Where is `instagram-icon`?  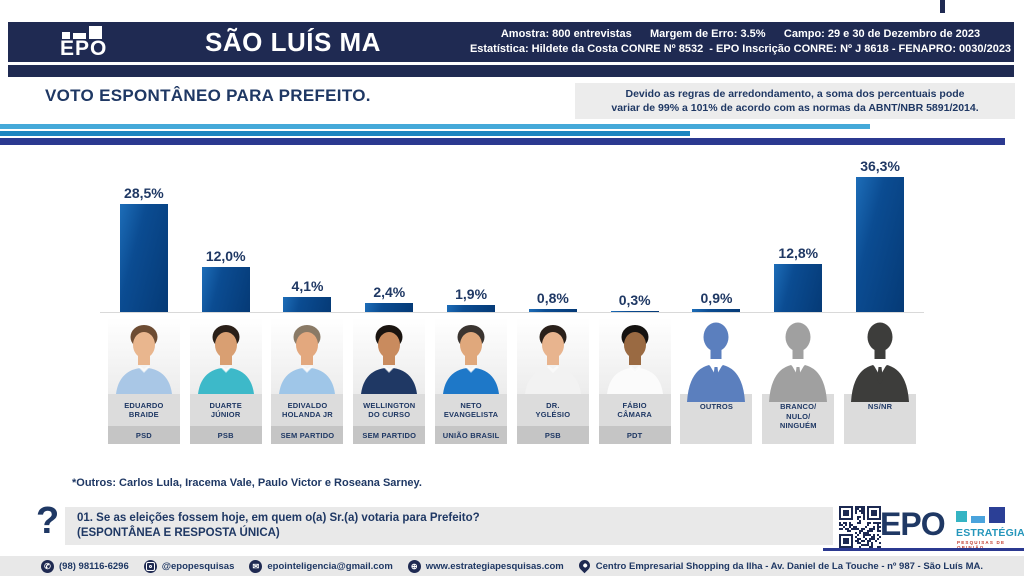 instagram-icon is located at coordinates (150, 566).